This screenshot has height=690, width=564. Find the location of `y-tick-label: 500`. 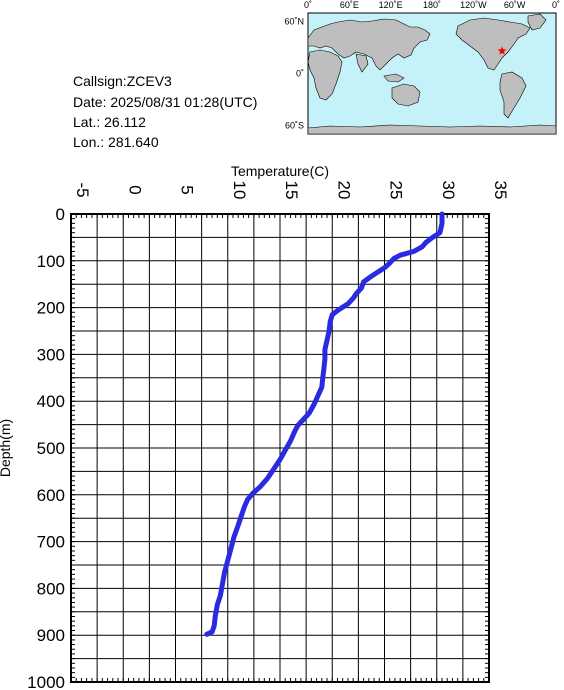

y-tick-label: 500 is located at coordinates (51, 448).